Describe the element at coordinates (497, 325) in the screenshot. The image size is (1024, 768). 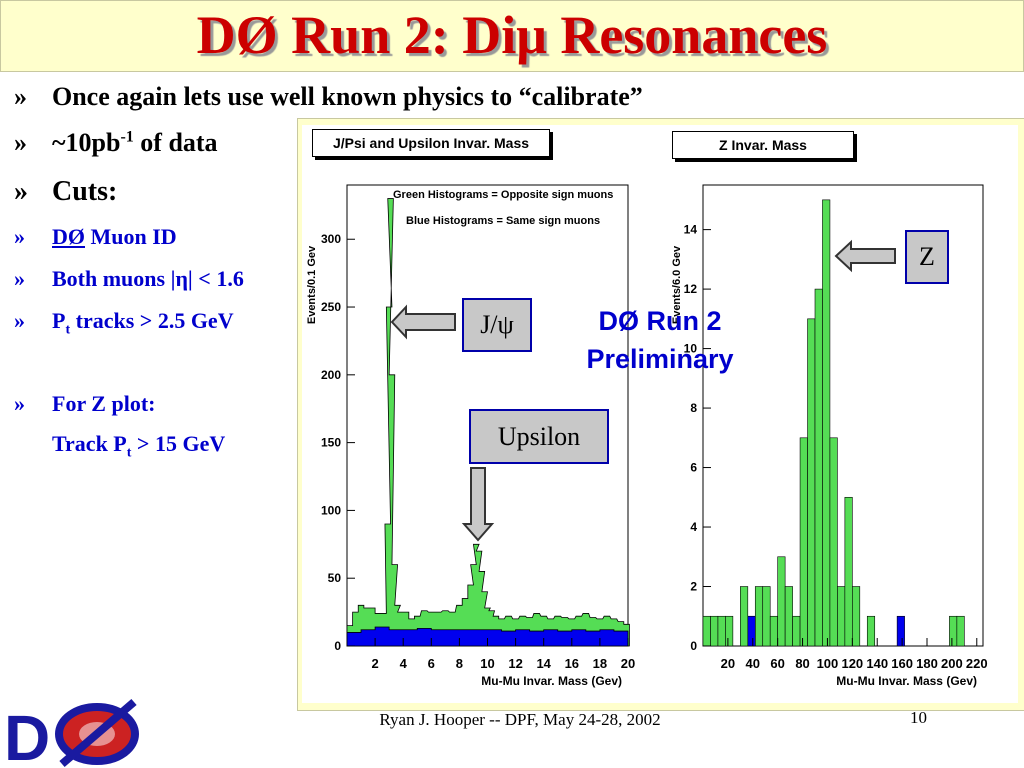
I see `jpsi-label: J/ψ` at that location.